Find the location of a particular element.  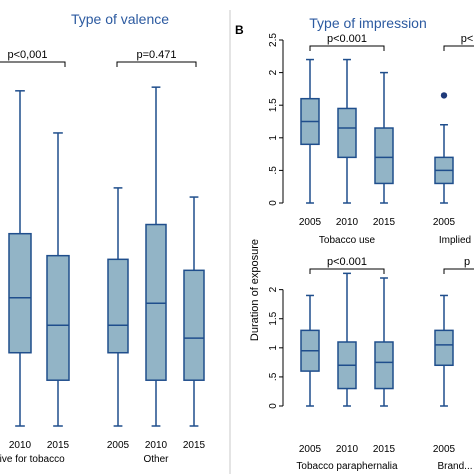

brand-bracket is located at coordinates (458, 271).